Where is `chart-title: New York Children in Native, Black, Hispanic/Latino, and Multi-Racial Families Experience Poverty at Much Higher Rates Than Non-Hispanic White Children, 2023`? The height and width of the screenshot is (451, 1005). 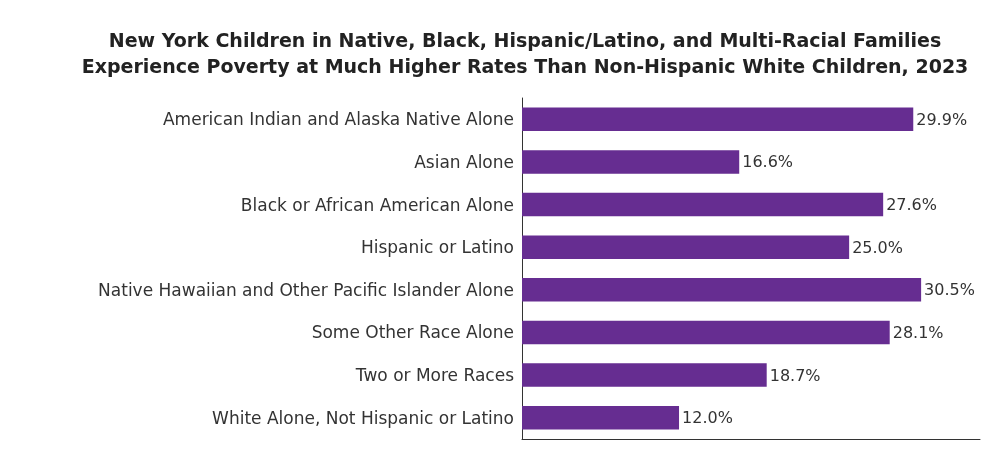 chart-title: New York Children in Native, Black, Hispanic/Latino, and Multi-Racial Families Experience Poverty at Much Higher Rates Than Non-Hispanic White Children, 2023 is located at coordinates (525, 53).